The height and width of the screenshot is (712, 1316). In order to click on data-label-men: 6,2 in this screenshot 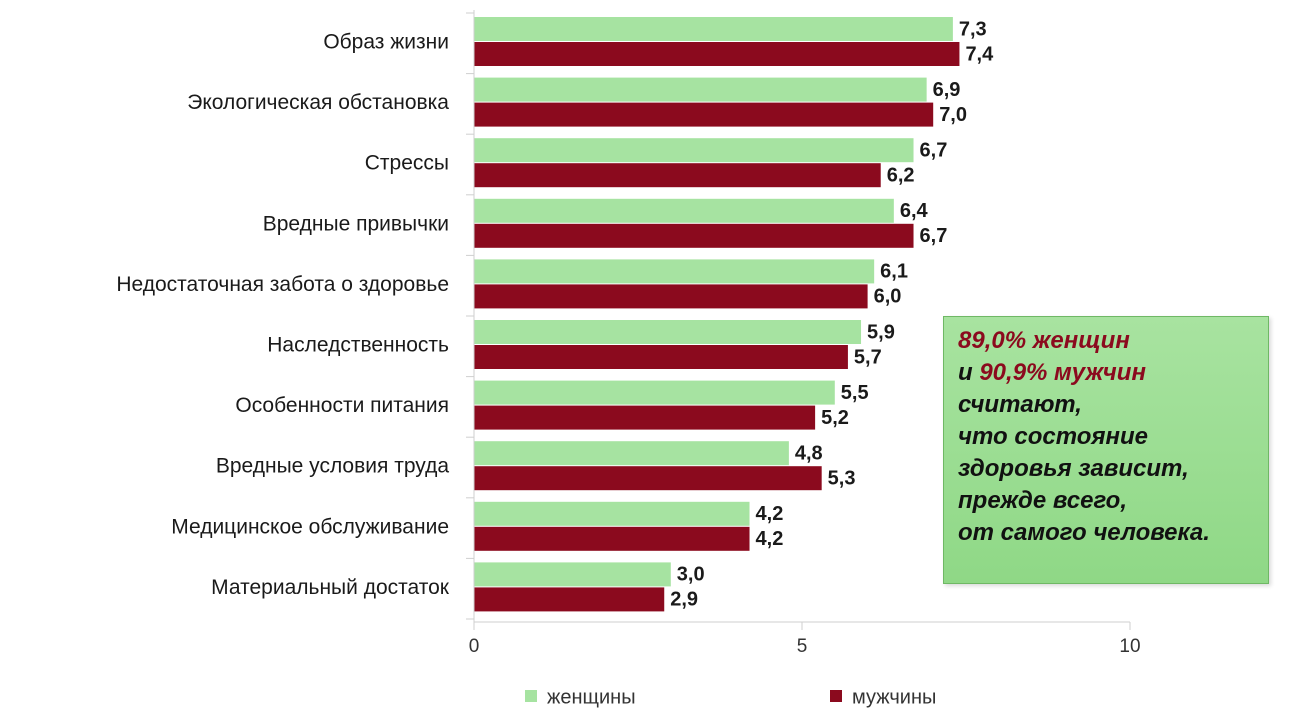, I will do `click(901, 175)`.